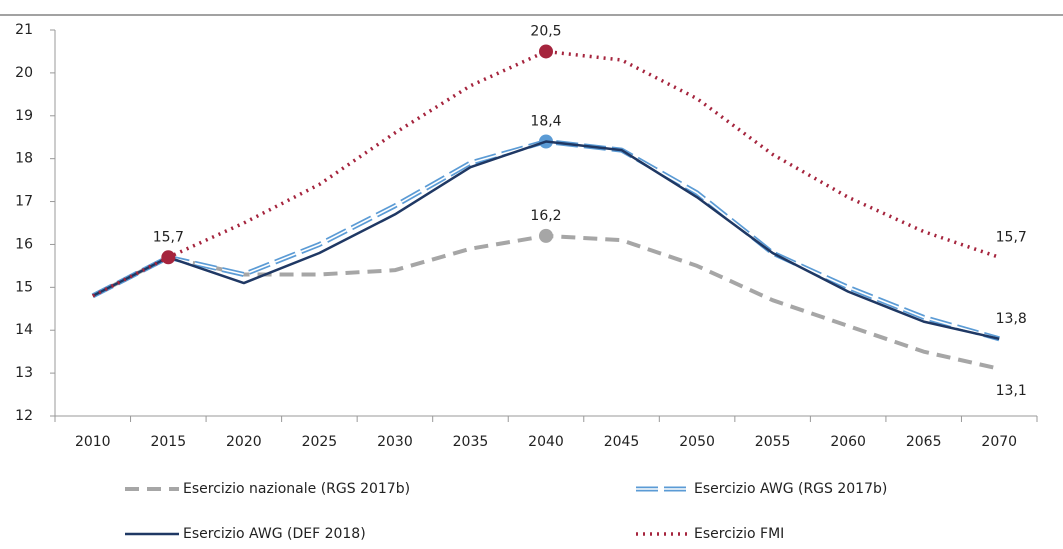 Image resolution: width=1063 pixels, height=549 pixels. Describe the element at coordinates (545, 31) in the screenshot. I see `data-label: 20,5` at that location.